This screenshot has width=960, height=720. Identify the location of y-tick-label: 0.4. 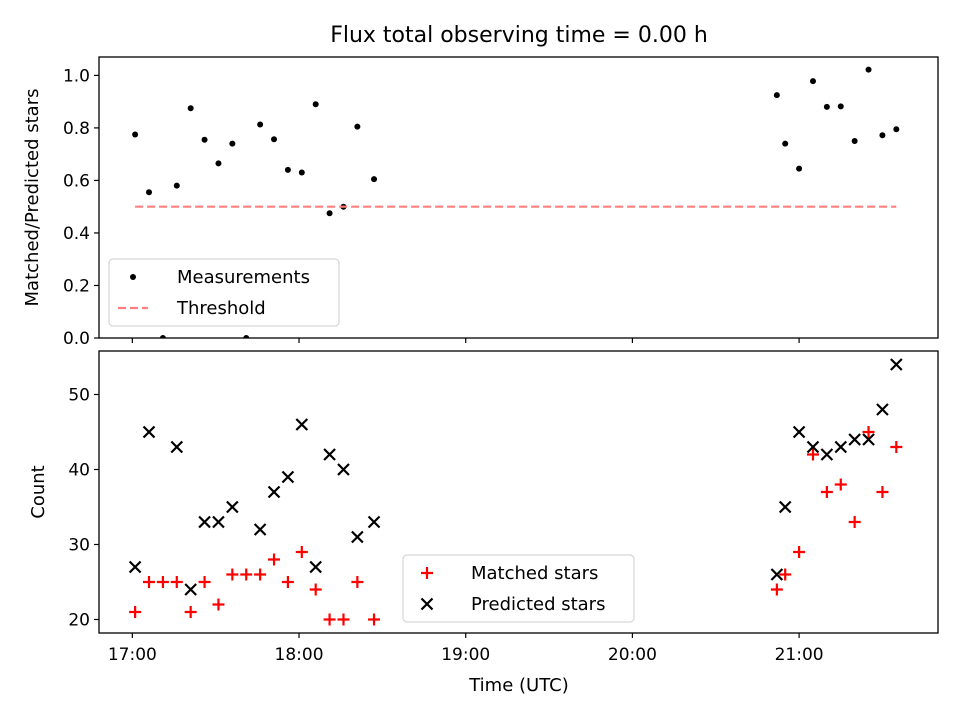
(76, 234).